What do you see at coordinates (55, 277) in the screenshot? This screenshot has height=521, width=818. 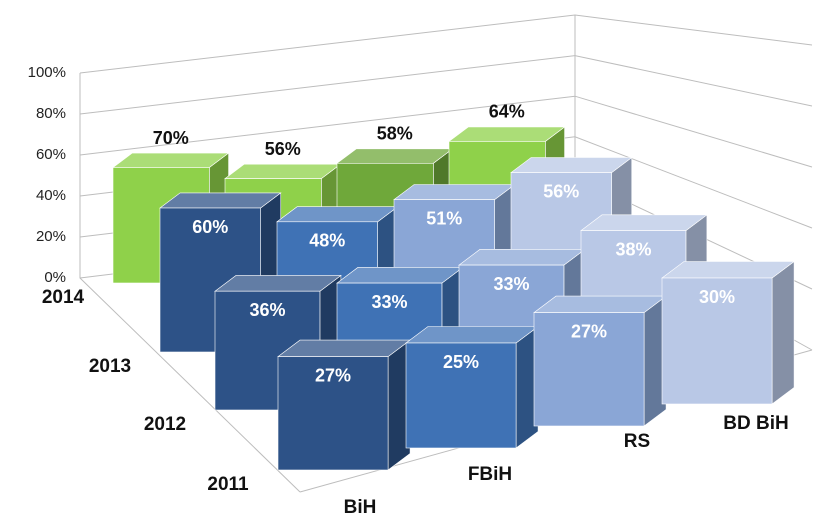 I see `y-tick-label: 0%` at bounding box center [55, 277].